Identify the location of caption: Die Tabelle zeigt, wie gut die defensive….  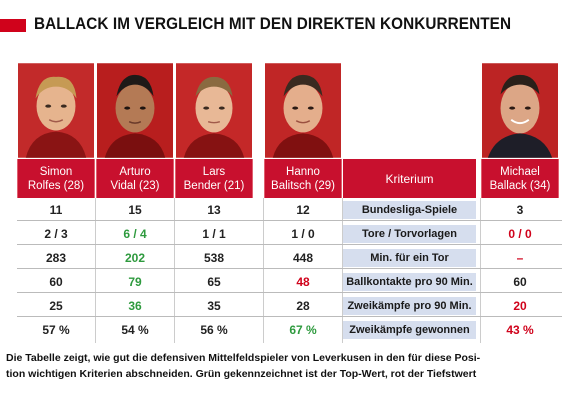
(291, 366).